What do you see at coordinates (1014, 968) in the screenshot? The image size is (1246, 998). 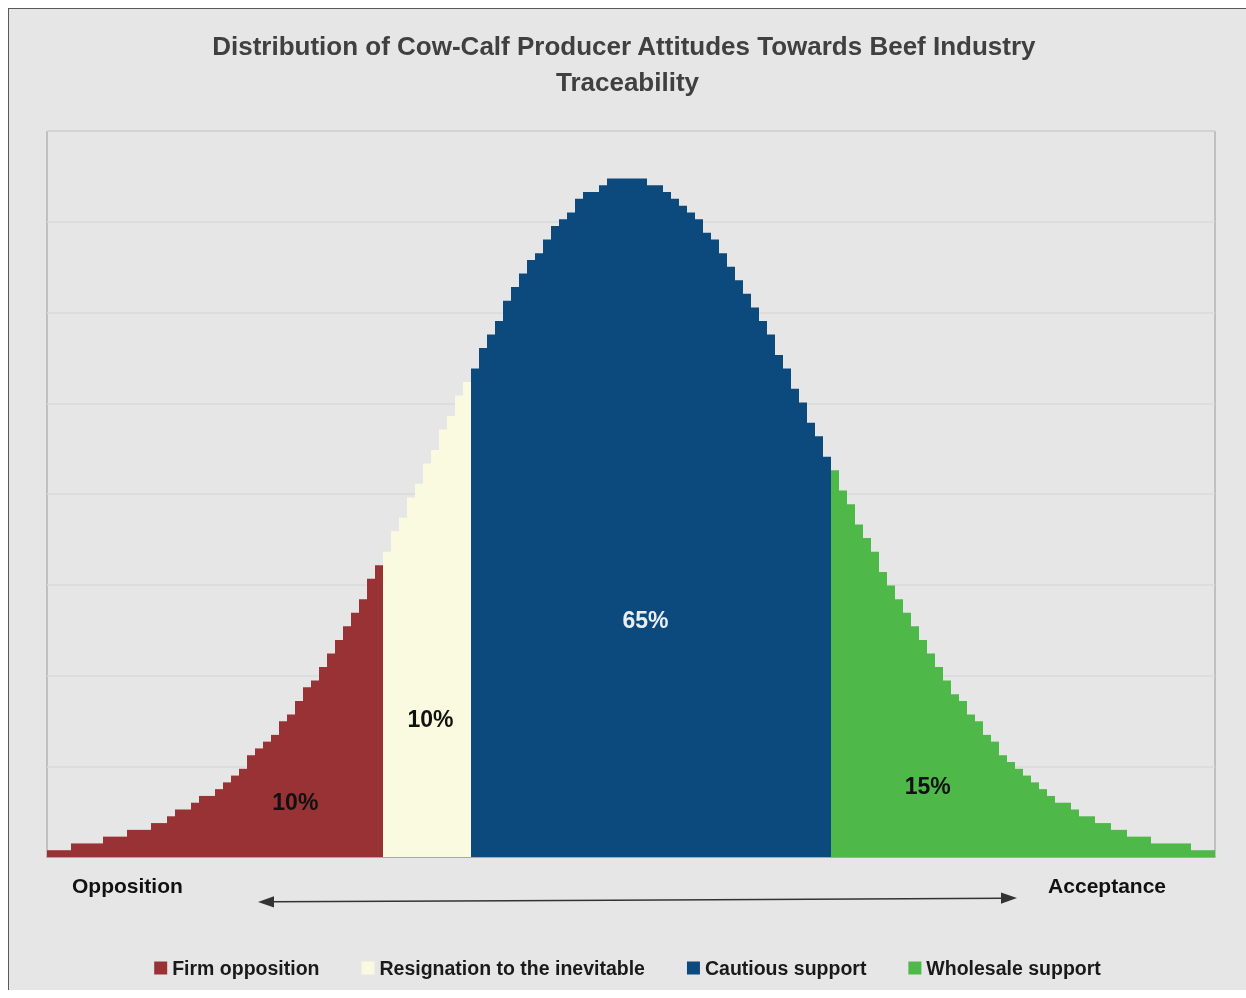 I see `legend-label: Wholesale support` at bounding box center [1014, 968].